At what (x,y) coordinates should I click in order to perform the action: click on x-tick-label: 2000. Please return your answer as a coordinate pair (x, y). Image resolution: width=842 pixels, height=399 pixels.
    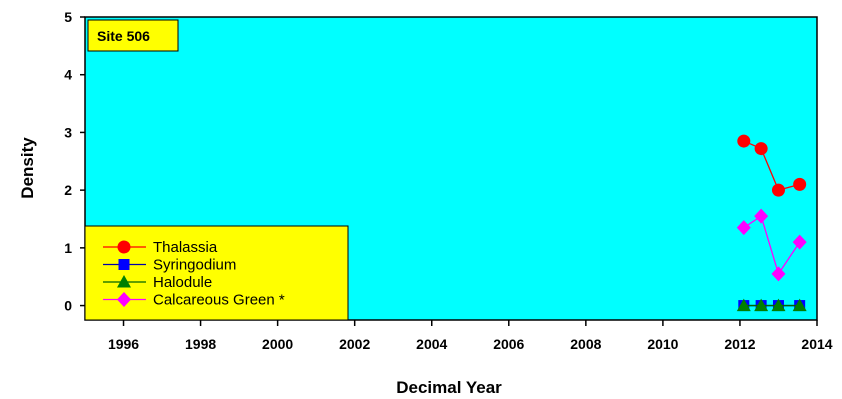
    Looking at the image, I should click on (277, 344).